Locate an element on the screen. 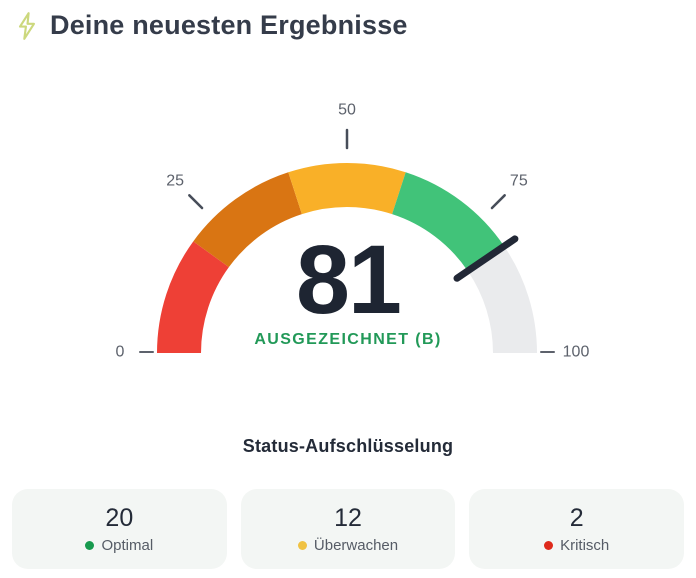  ueberwachen-dot-icon is located at coordinates (302, 545).